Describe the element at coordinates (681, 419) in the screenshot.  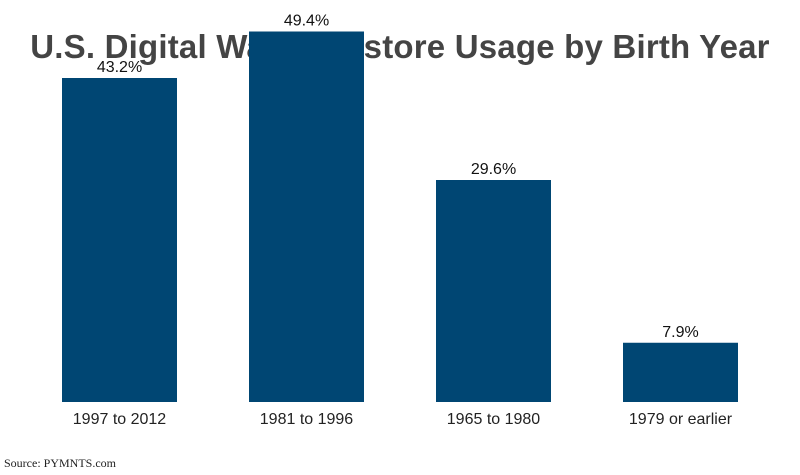
I see `category-label-4: 1979 or earlier` at that location.